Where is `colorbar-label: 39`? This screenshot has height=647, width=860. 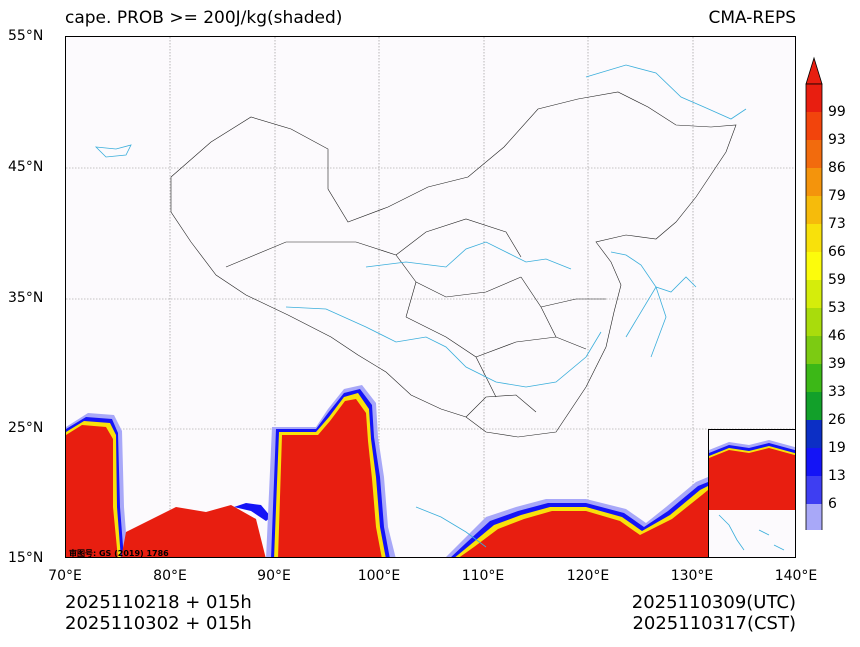
colorbar-label: 39 is located at coordinates (837, 364).